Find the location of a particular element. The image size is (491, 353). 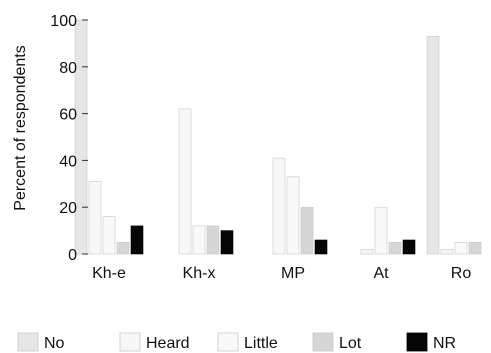

bar-heard-ro is located at coordinates (447, 252).